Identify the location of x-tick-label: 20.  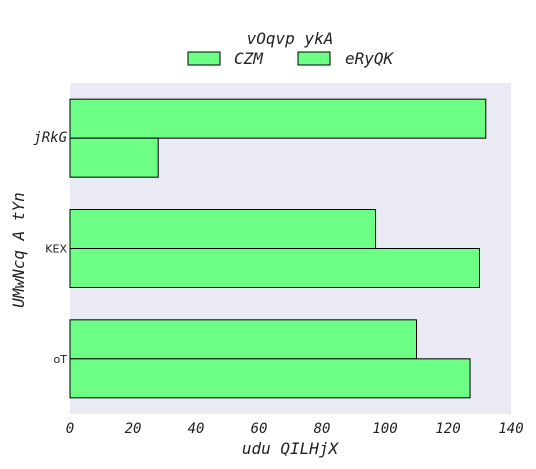
(133, 429).